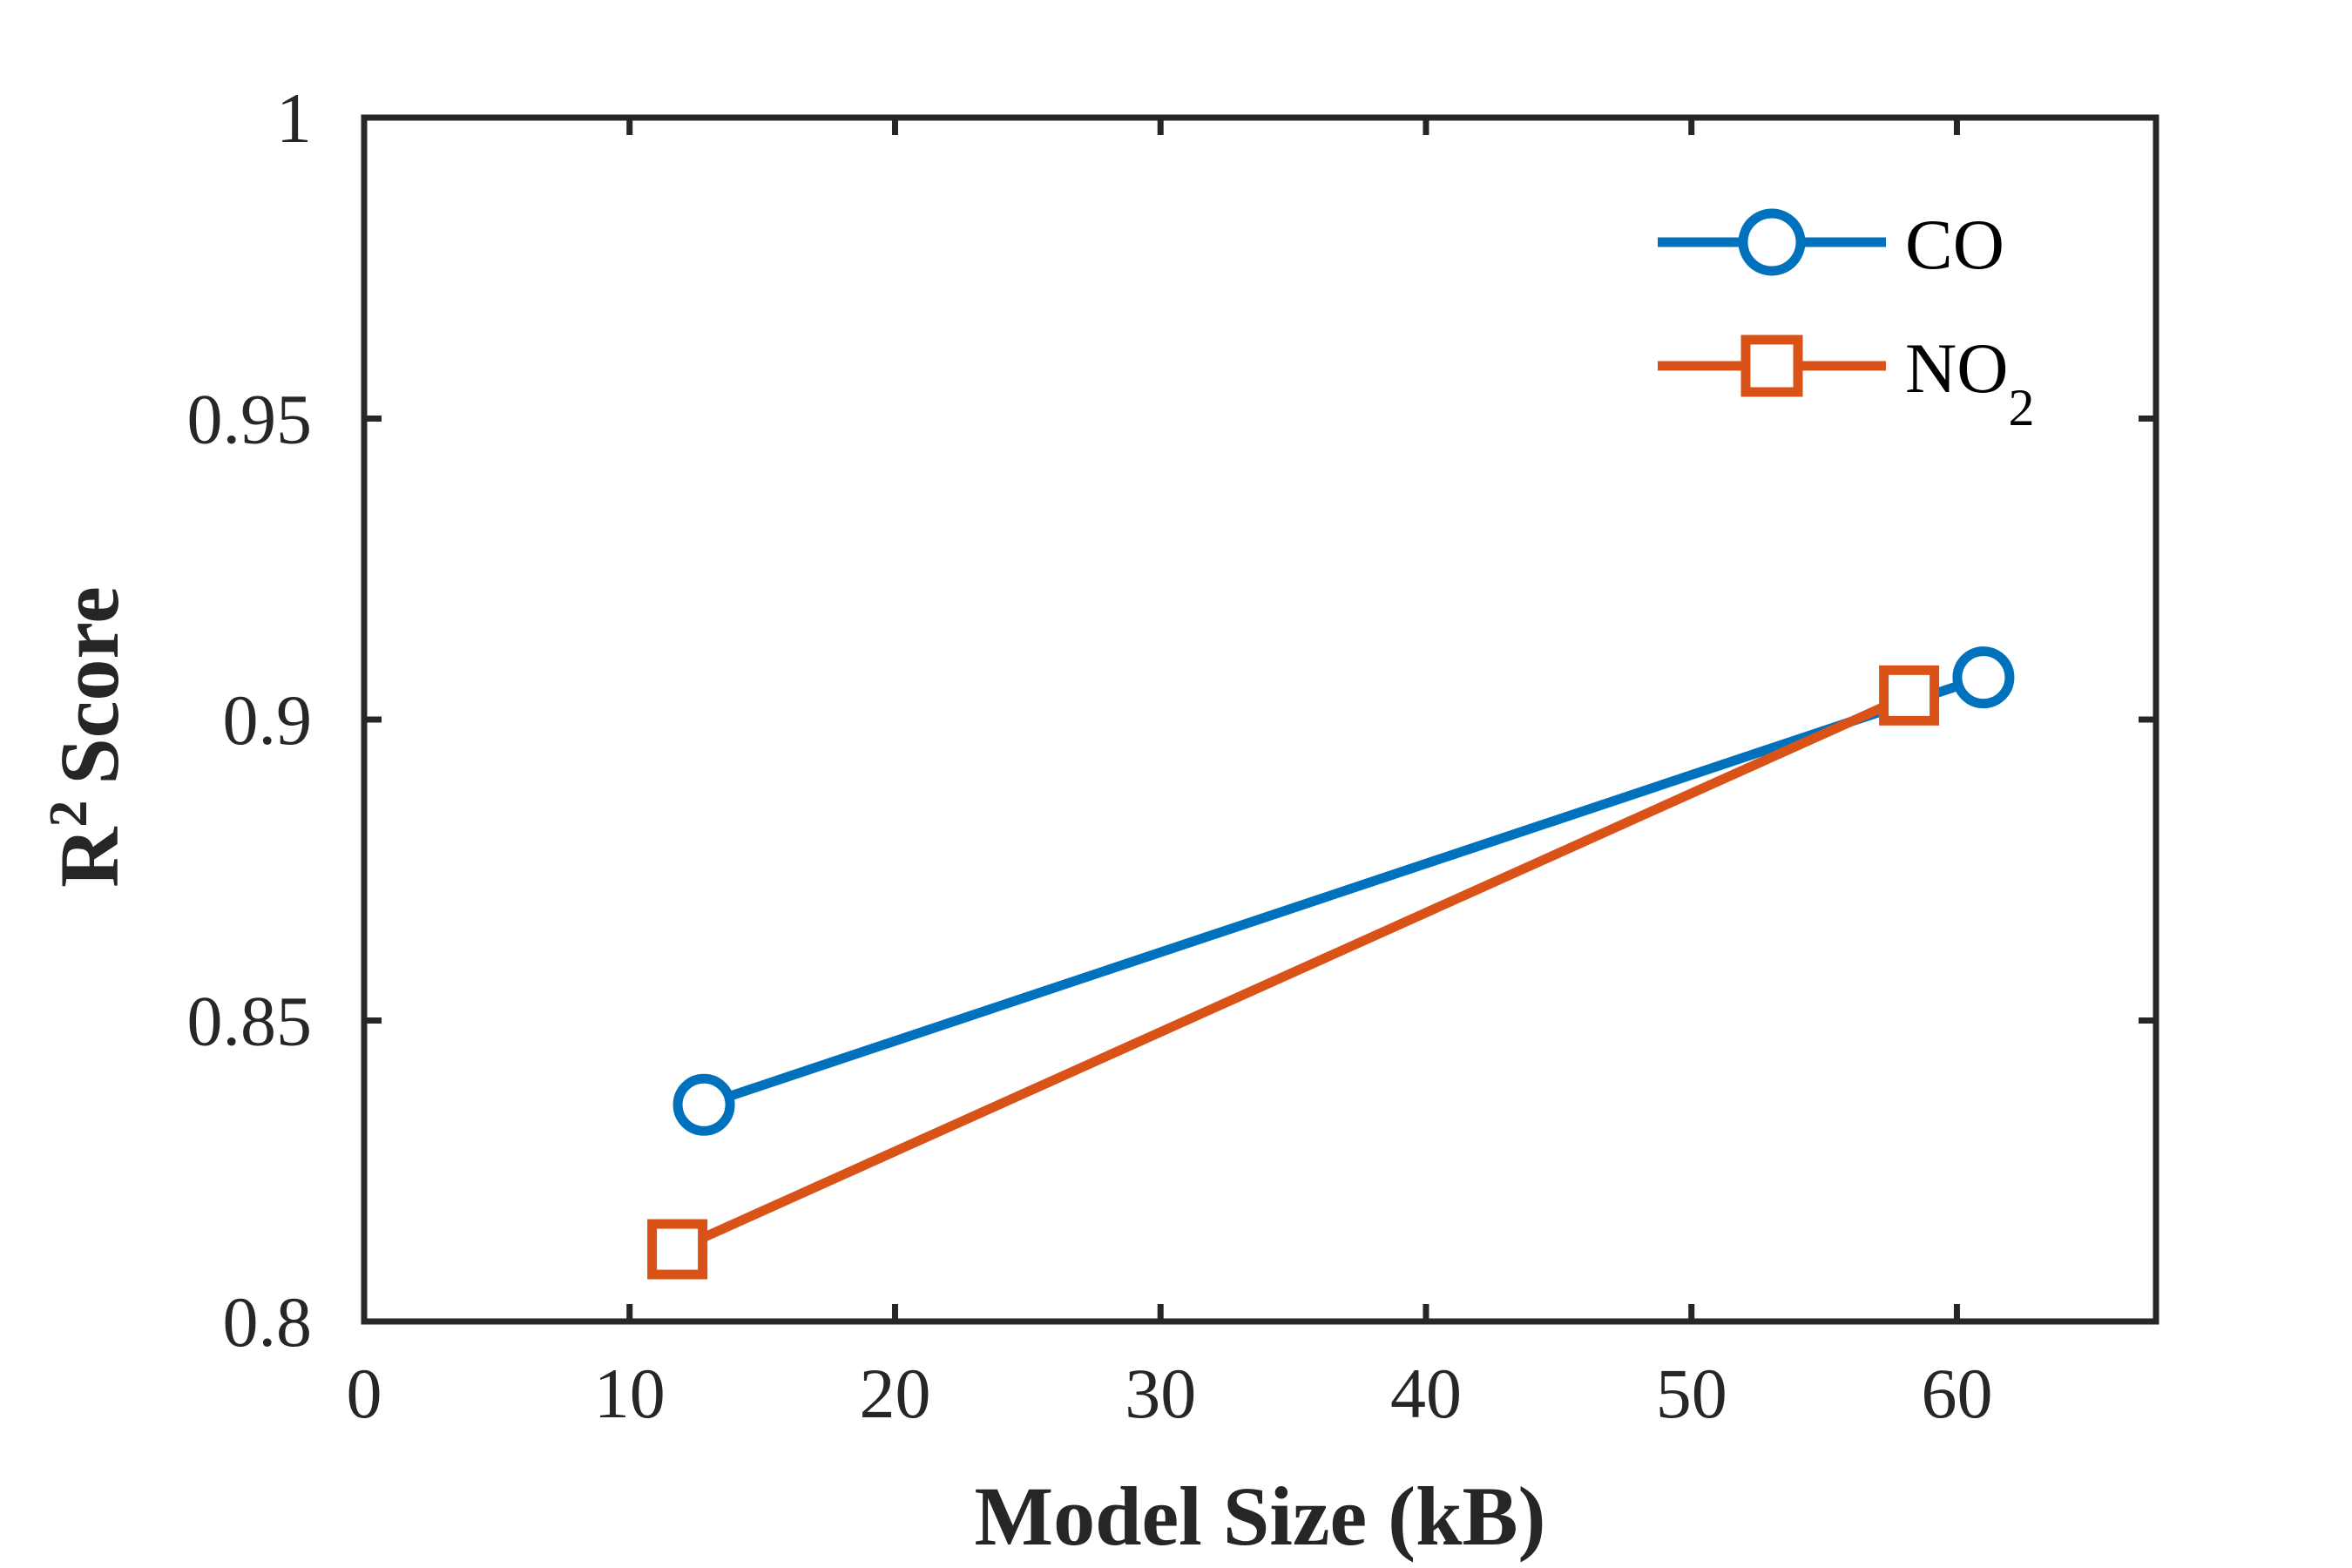  I want to click on legend: CO NO2, so click(1846, 320).